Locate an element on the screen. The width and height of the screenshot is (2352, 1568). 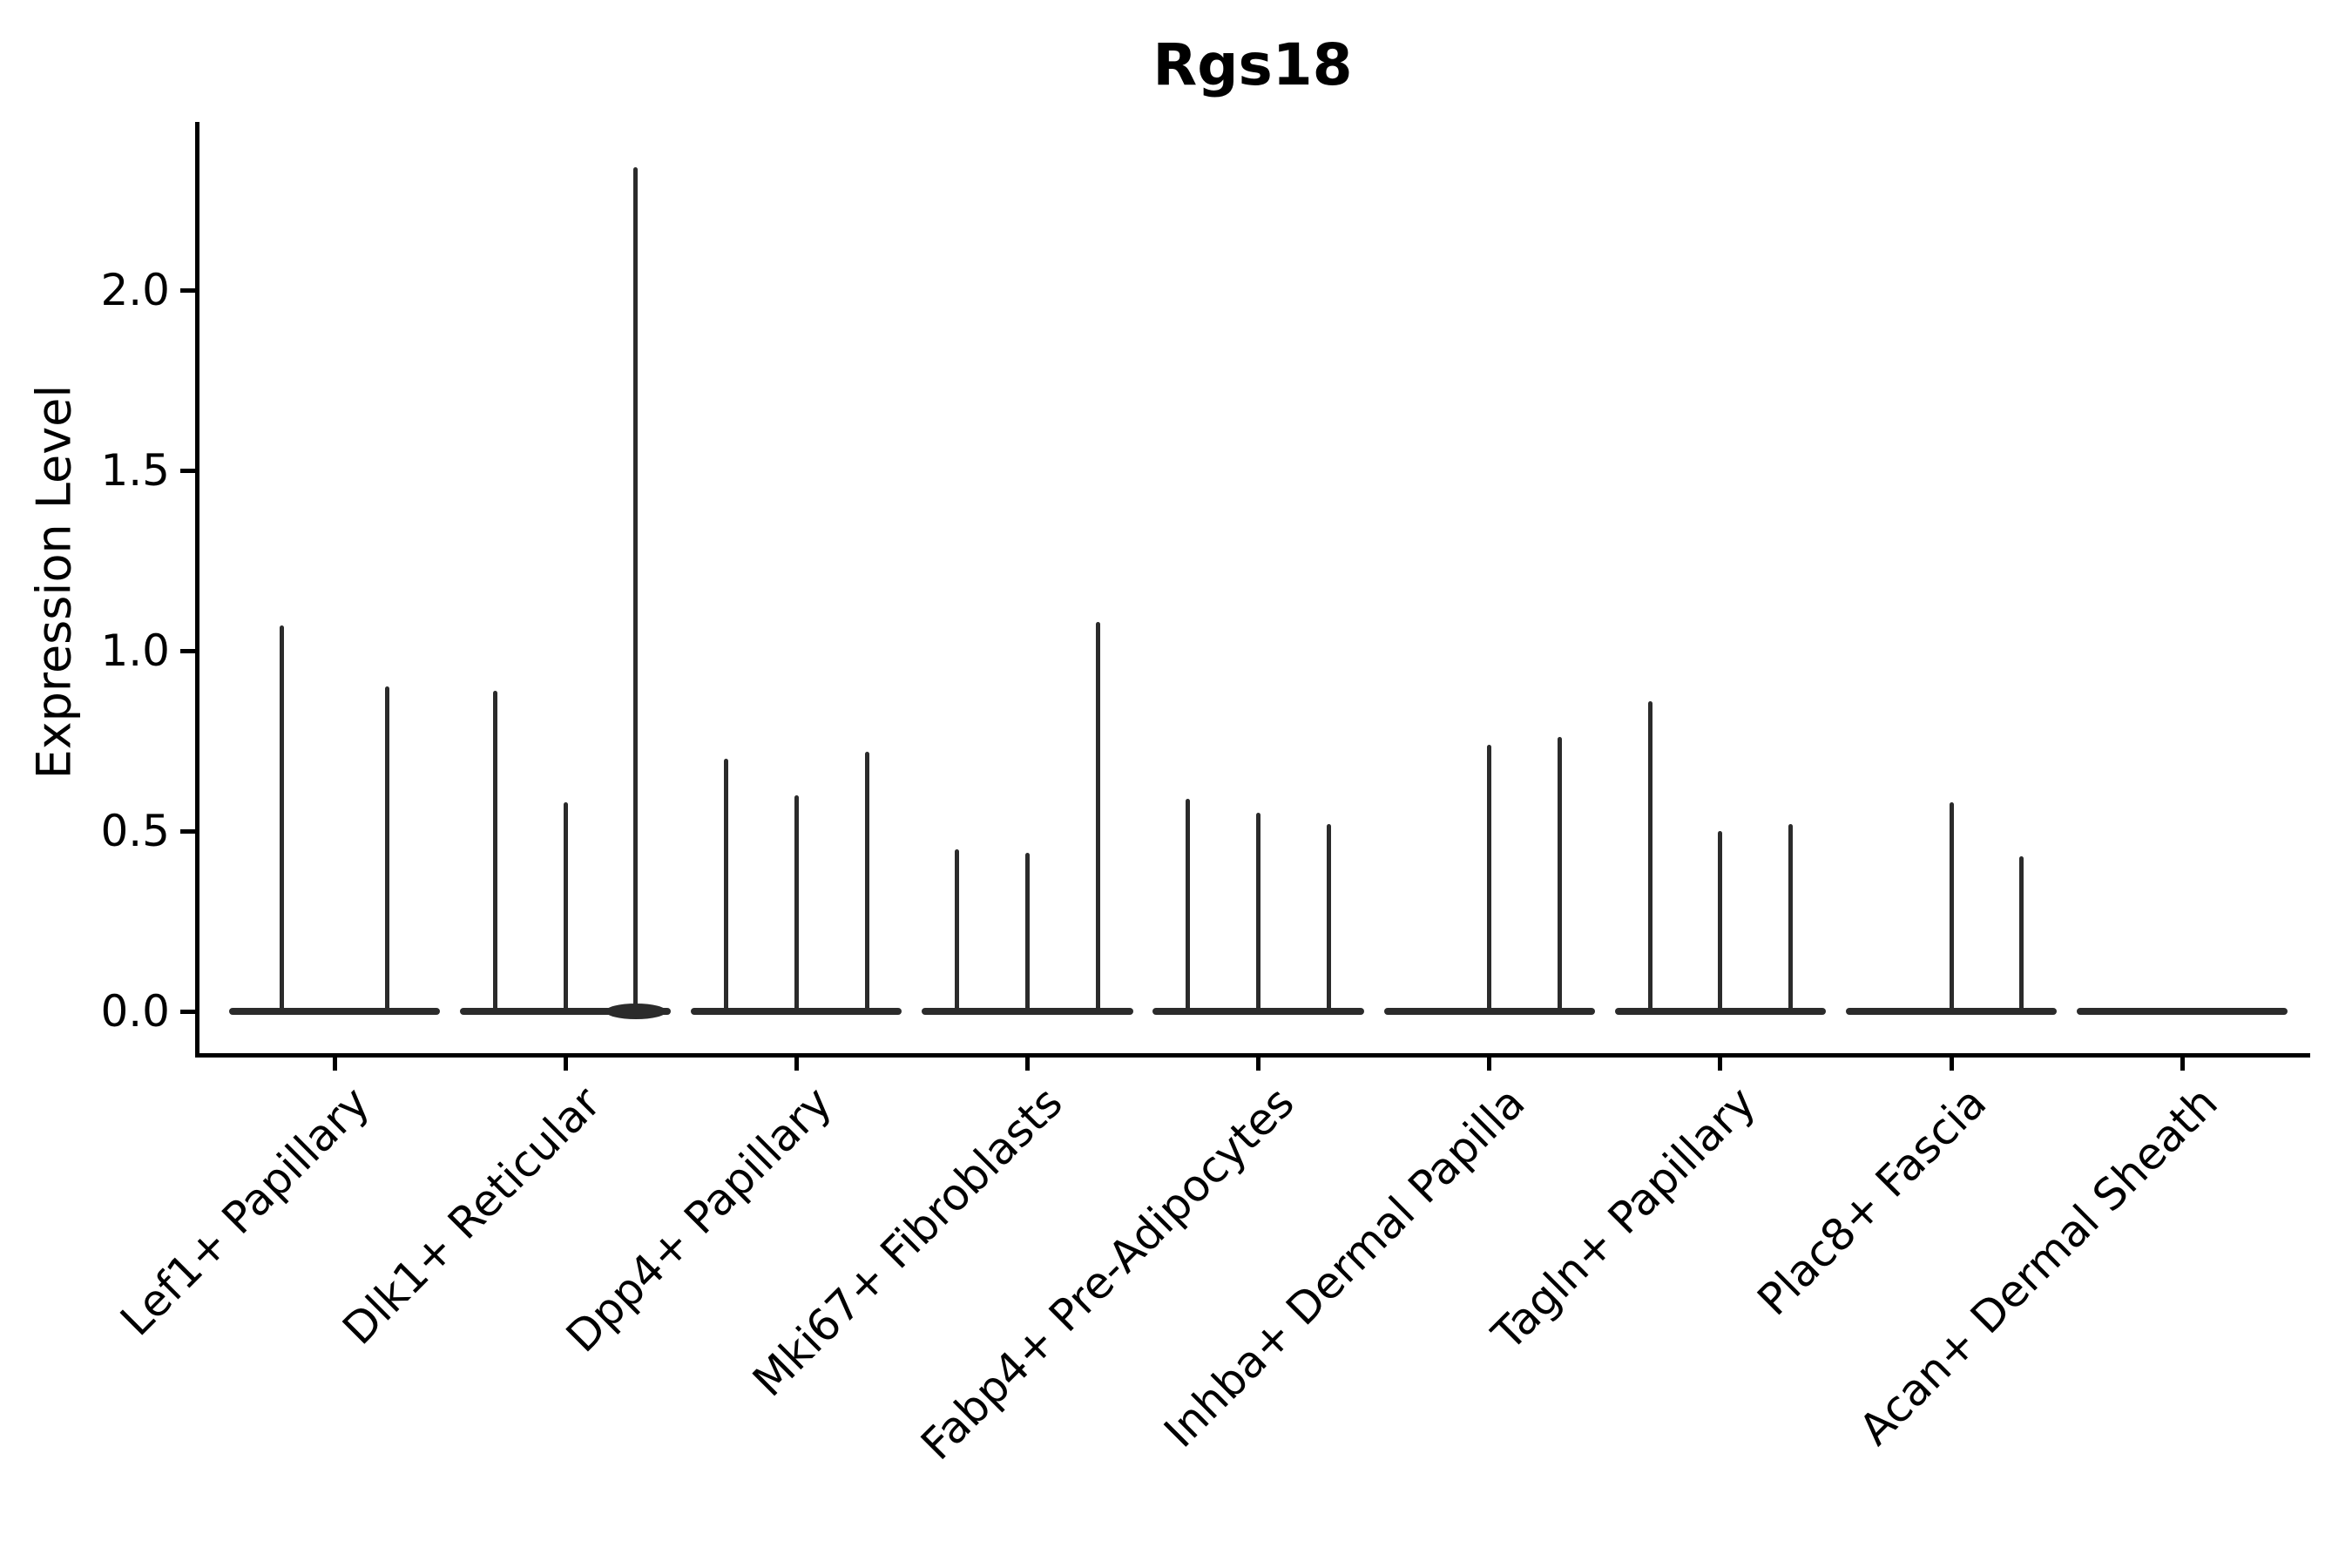
x-tick-label: Lef1+ Papillary is located at coordinates (245, 1211).